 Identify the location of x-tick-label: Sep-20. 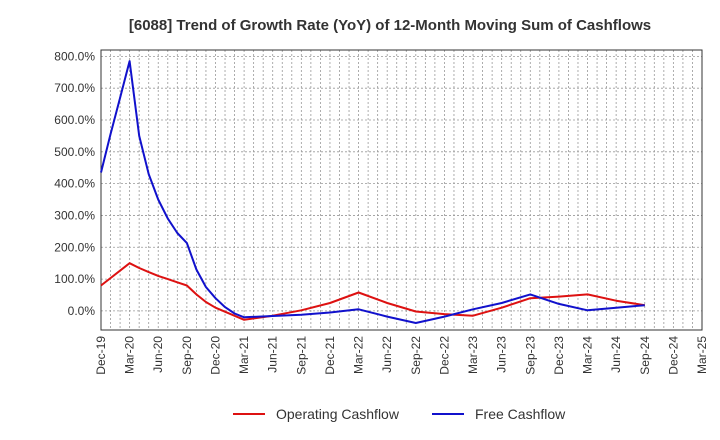
(187, 355).